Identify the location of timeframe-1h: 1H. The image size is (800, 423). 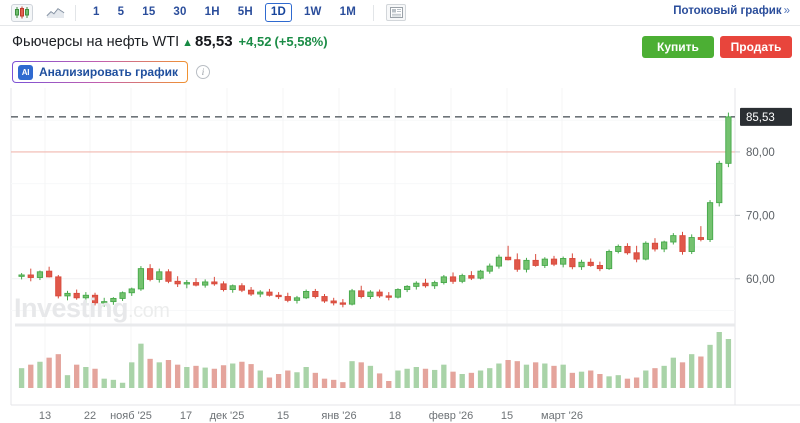
(212, 12).